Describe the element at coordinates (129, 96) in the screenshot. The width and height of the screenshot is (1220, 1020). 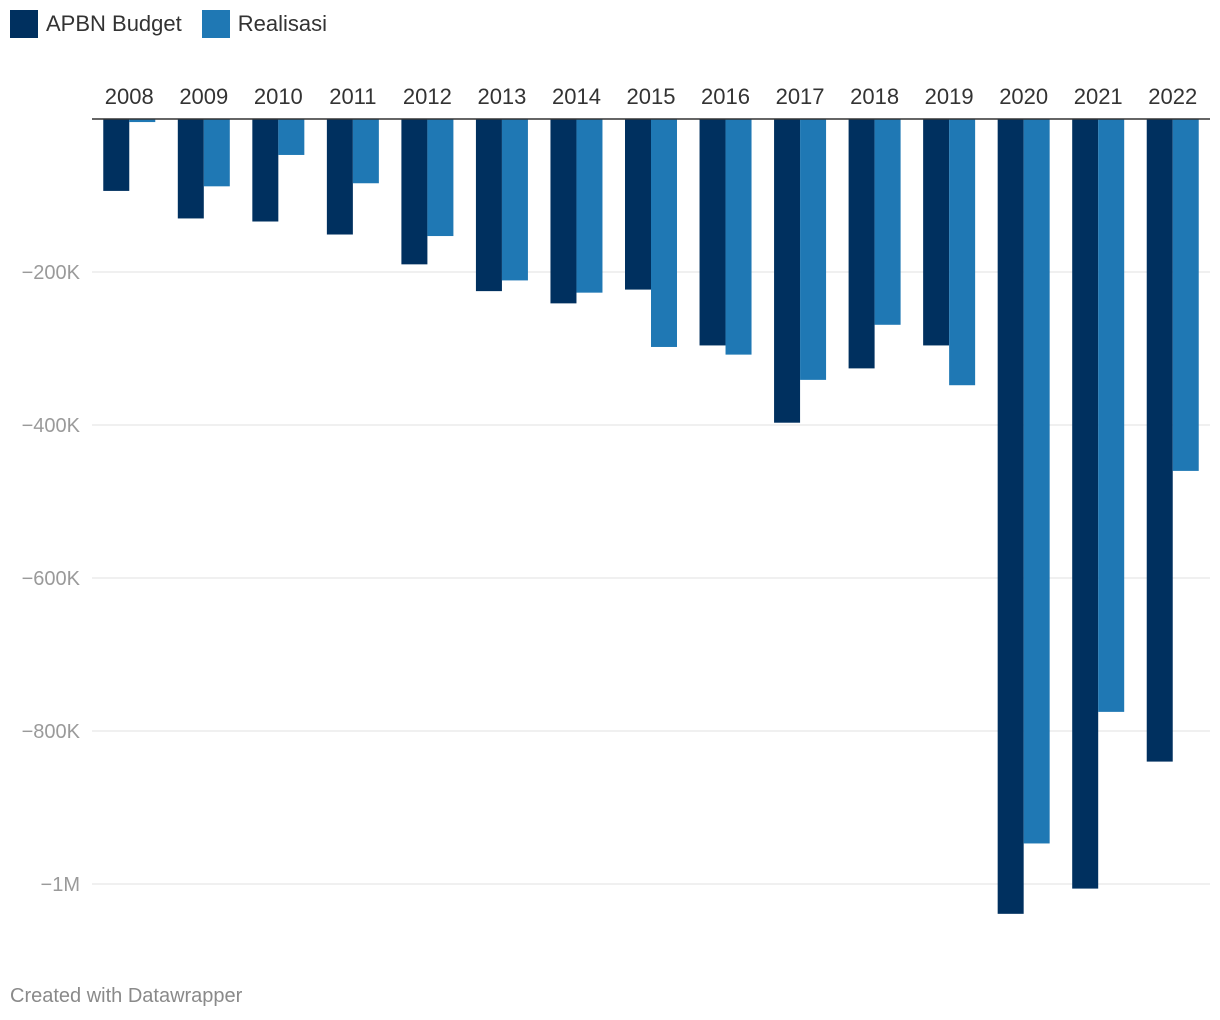
I see `x-category-label: 2008` at that location.